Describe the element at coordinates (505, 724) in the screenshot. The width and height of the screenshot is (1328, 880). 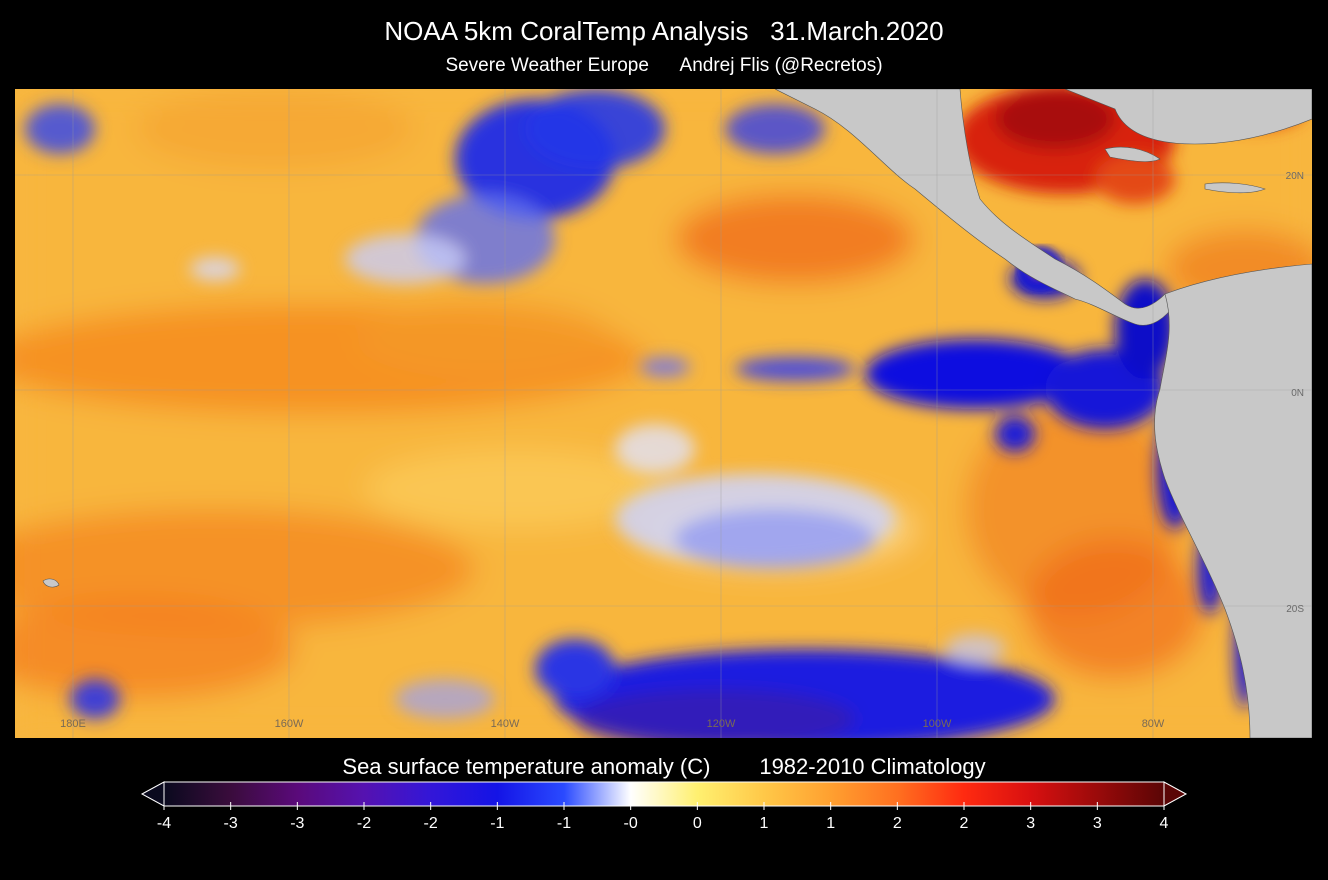
I see `lon-label-140w: 140W` at that location.